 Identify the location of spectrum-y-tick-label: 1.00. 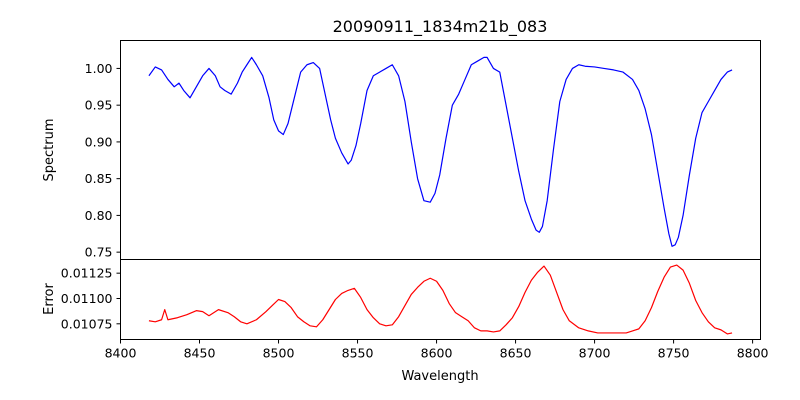
(99, 68).